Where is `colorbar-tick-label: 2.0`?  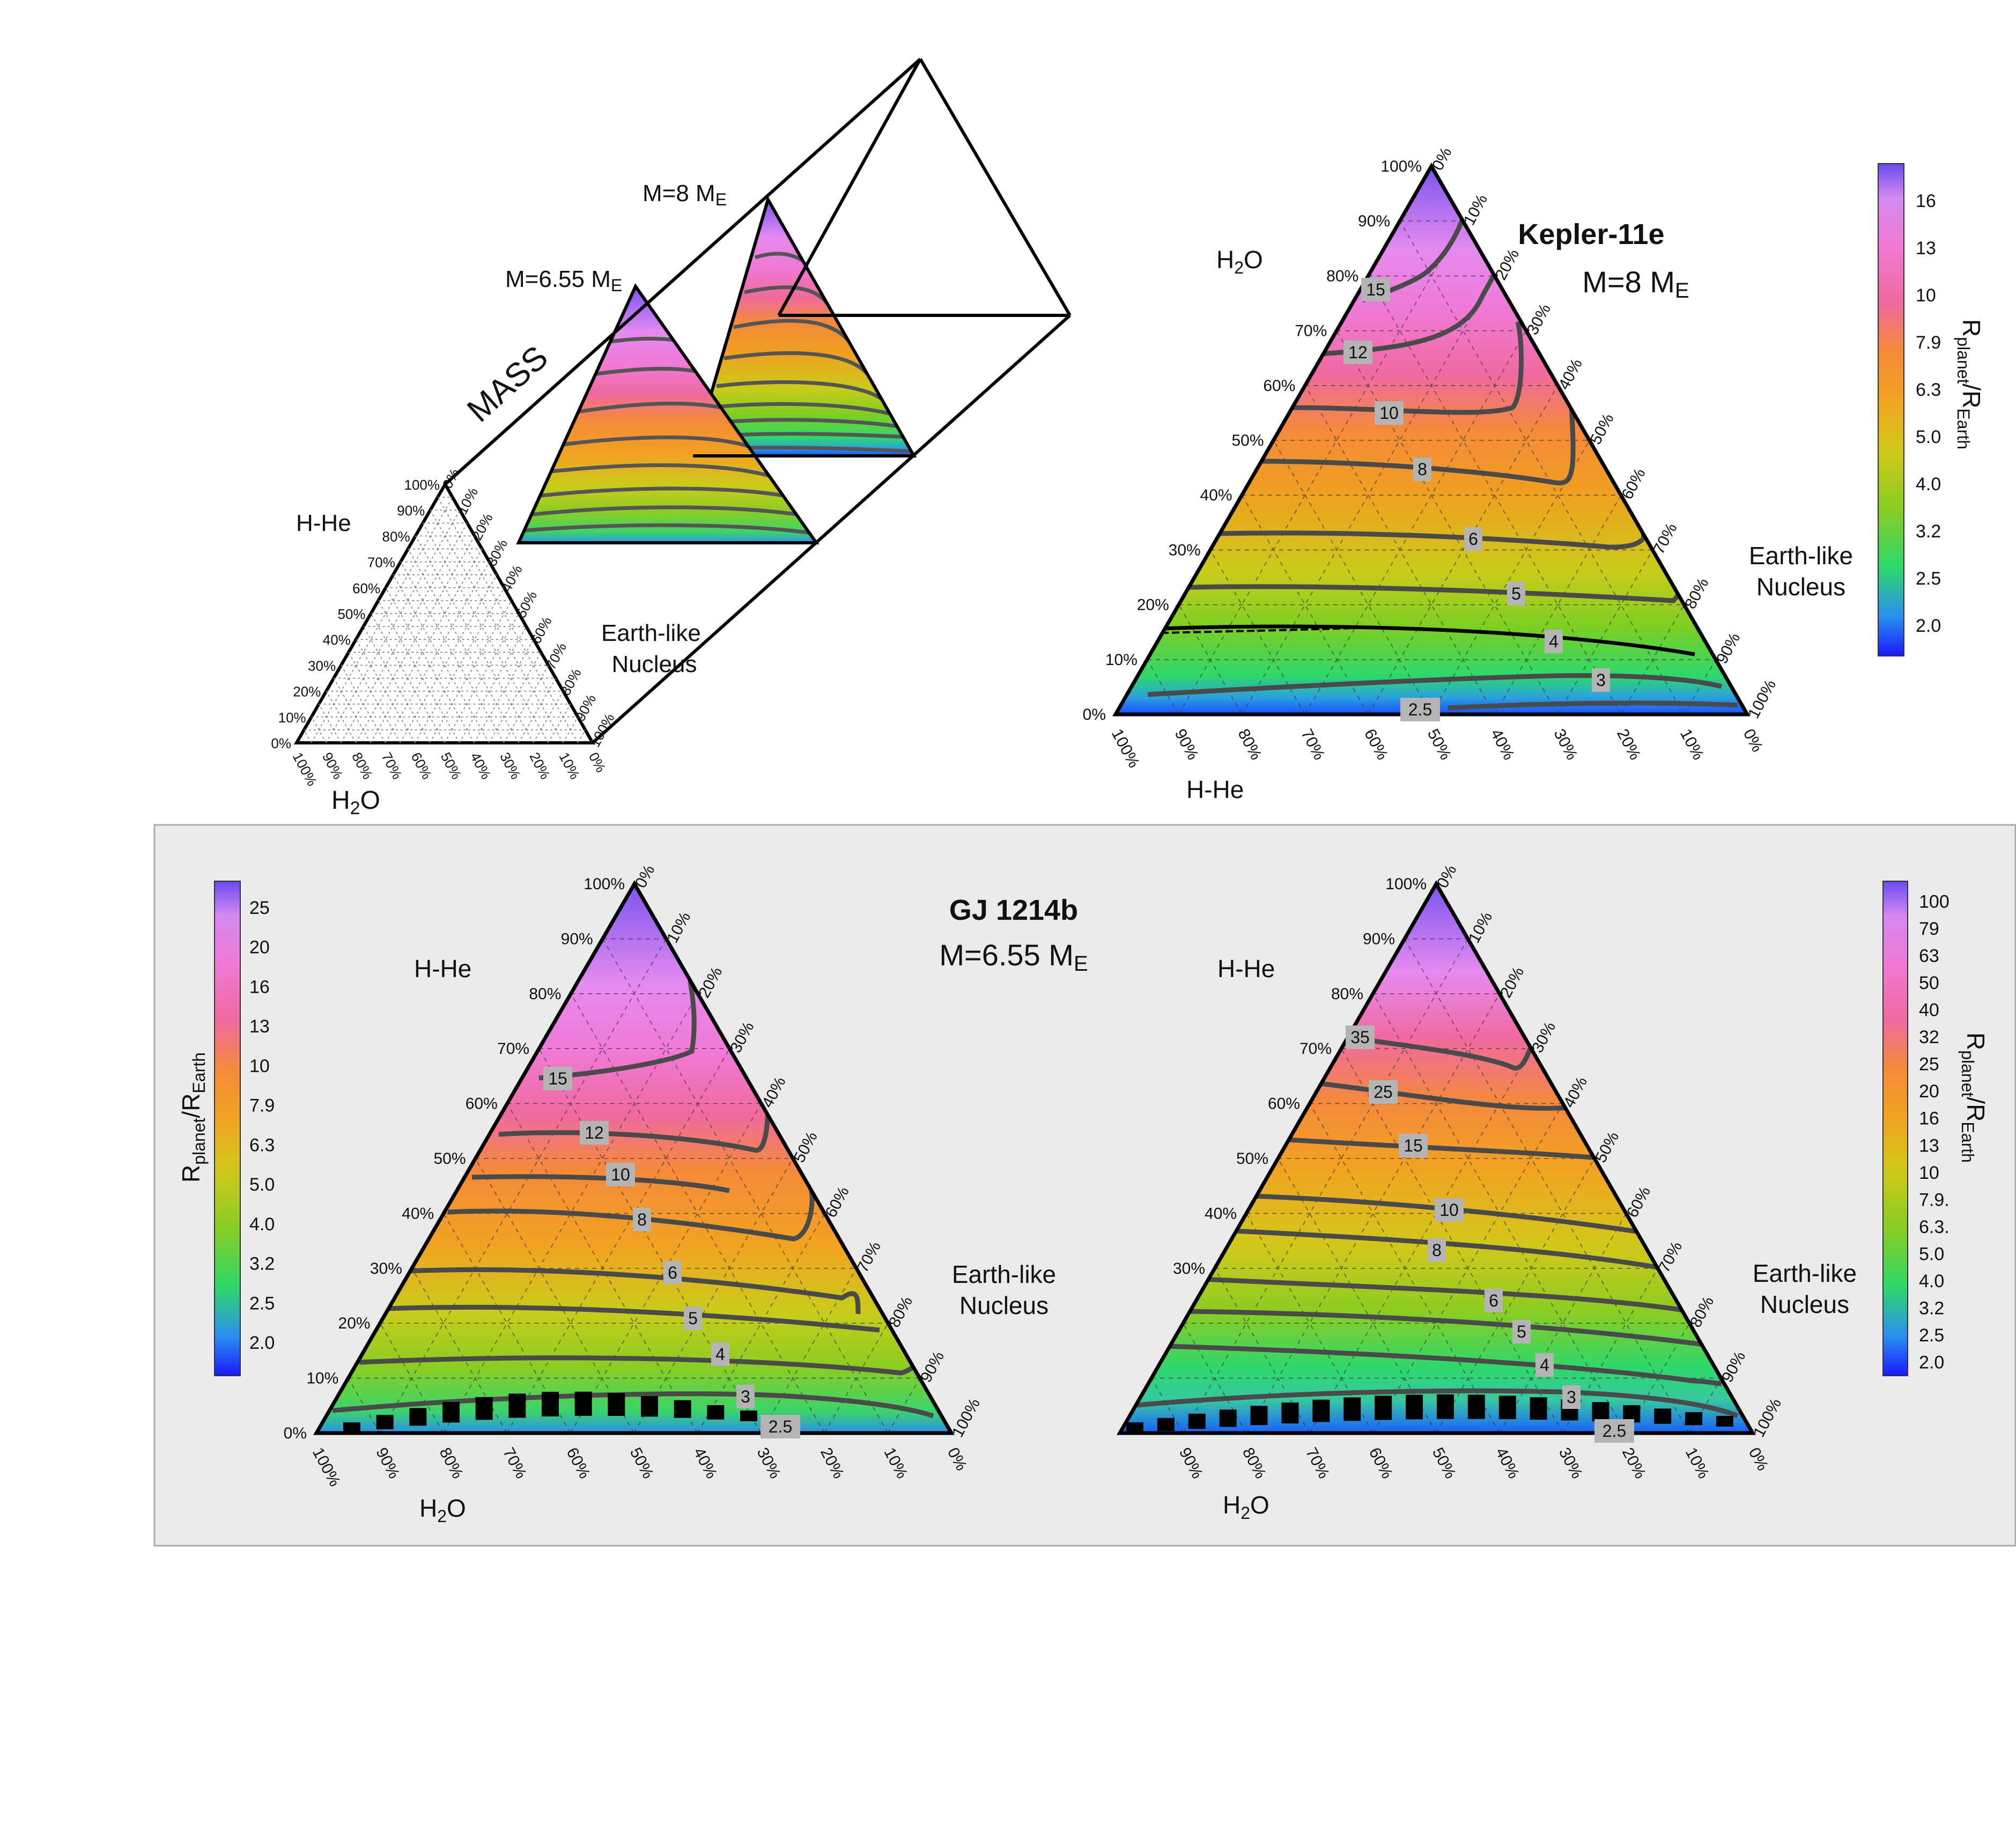
colorbar-tick-label: 2.0 is located at coordinates (1931, 1363).